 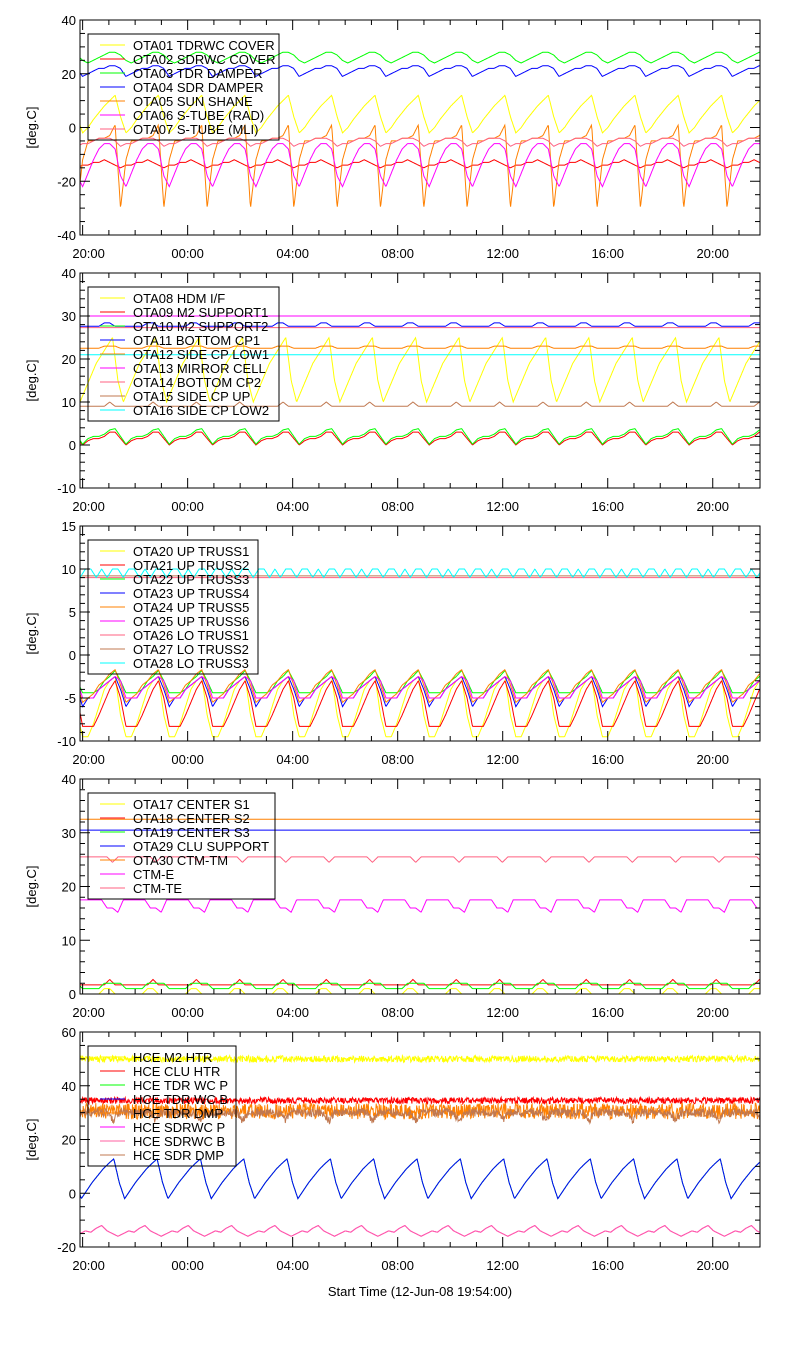 What do you see at coordinates (201, 354) in the screenshot?
I see `legend-label: OTA12 SIDE CP LOW1` at bounding box center [201, 354].